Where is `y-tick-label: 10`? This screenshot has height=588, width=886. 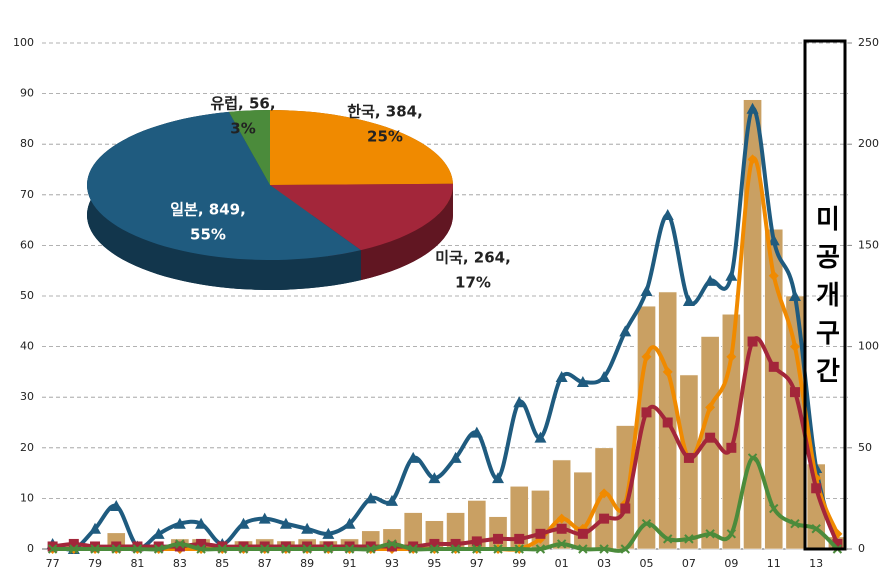 y-tick-label: 10 is located at coordinates (27, 497).